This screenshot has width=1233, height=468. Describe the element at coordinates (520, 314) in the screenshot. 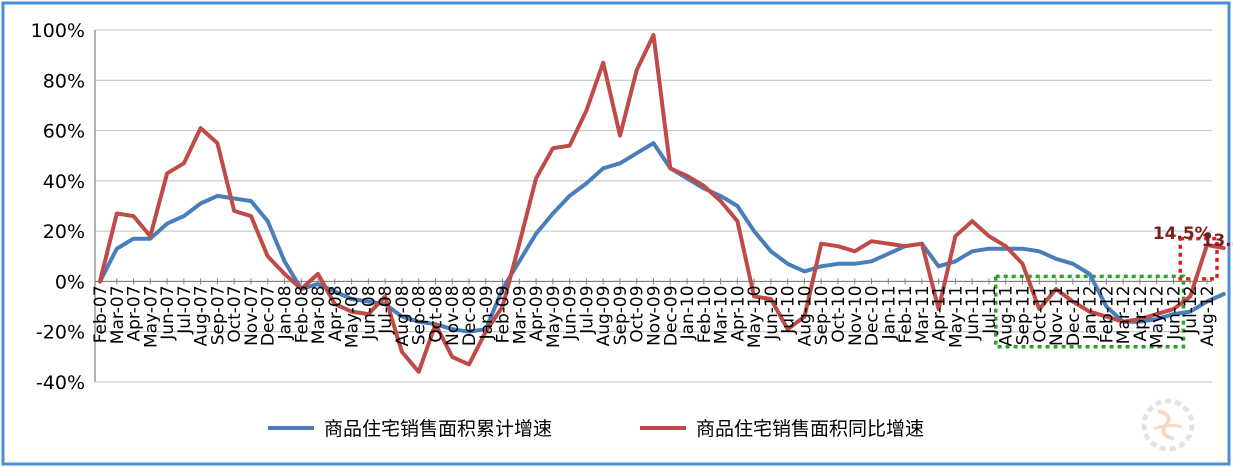

I see `x-tick-label: Mar-09` at that location.